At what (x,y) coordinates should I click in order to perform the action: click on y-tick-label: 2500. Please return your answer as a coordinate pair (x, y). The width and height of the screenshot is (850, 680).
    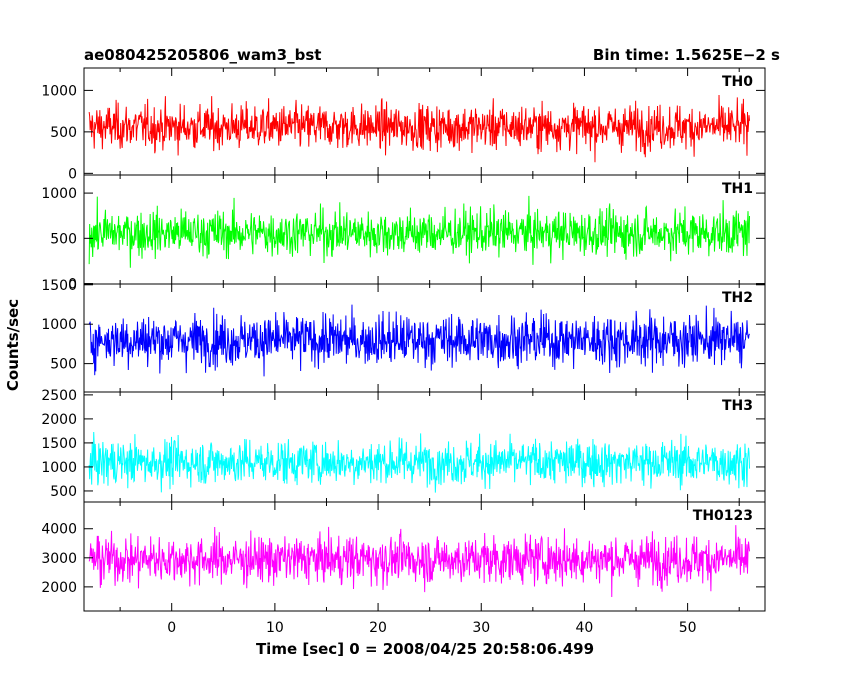
    Looking at the image, I should click on (59, 396).